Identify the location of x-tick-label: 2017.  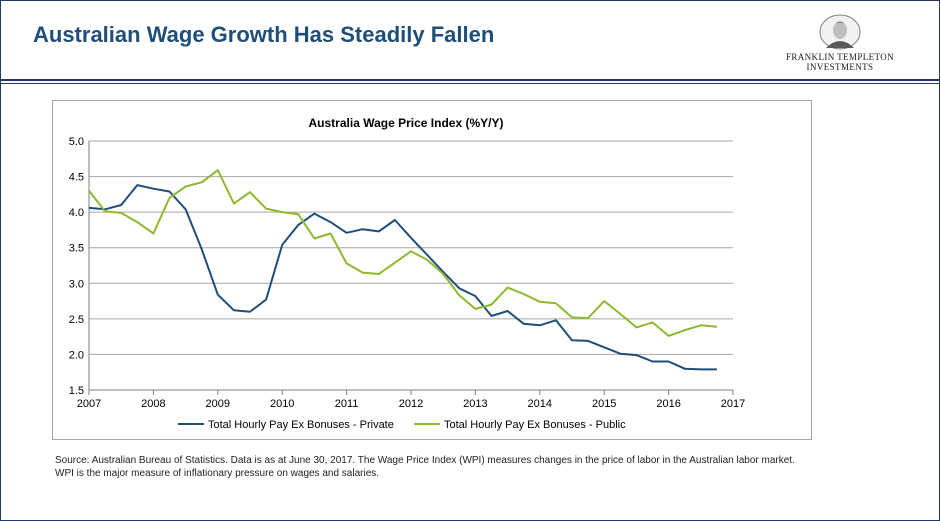
(733, 404).